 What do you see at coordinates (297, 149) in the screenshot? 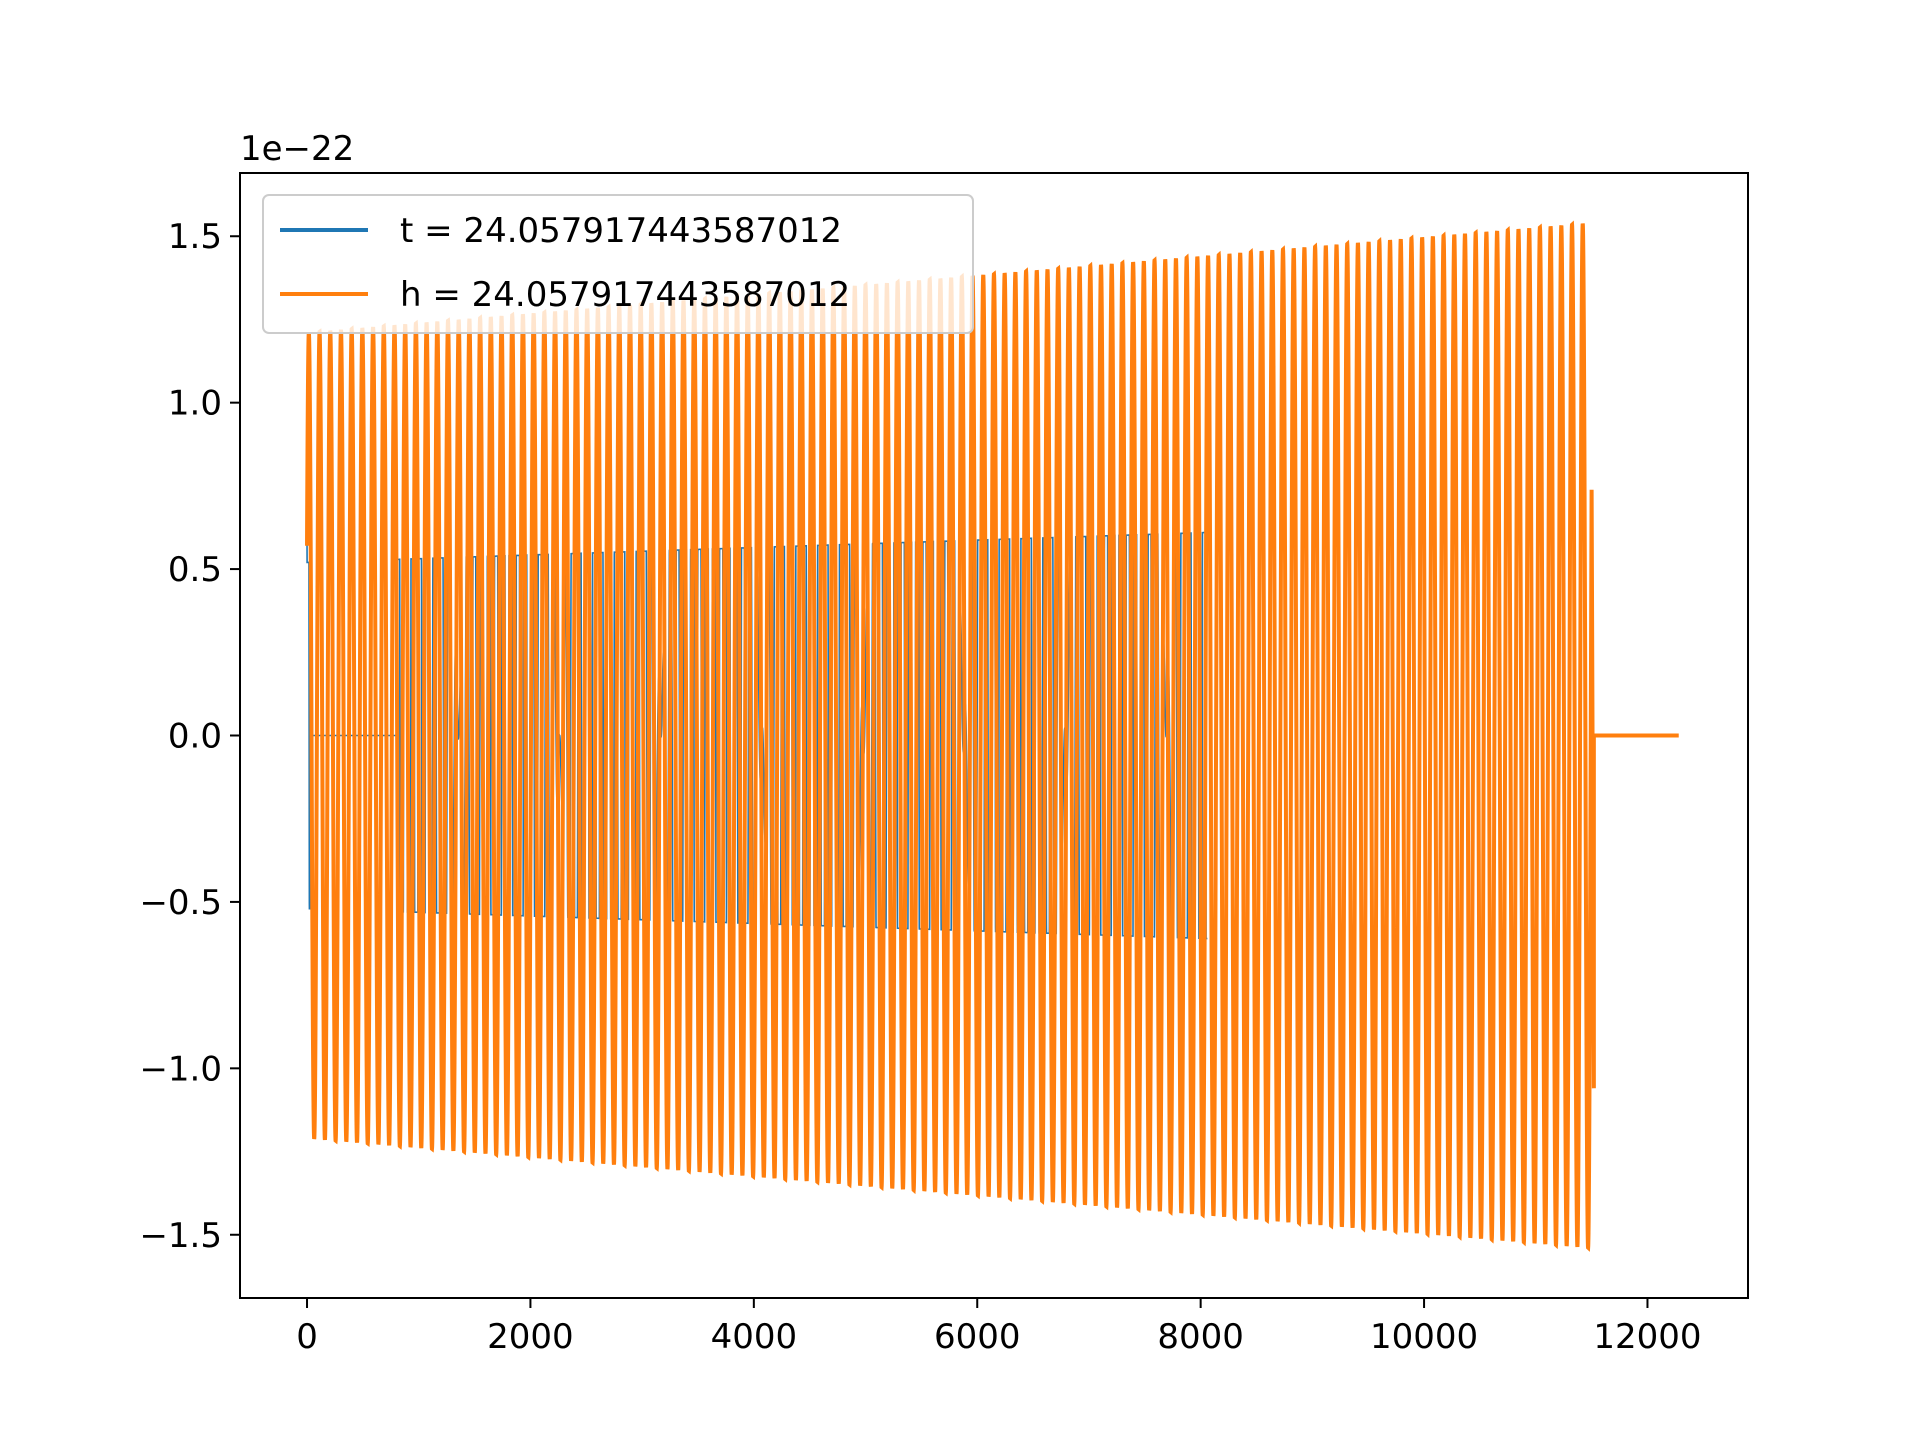
I see `y-axis-offset-label: 1e−22` at bounding box center [297, 149].